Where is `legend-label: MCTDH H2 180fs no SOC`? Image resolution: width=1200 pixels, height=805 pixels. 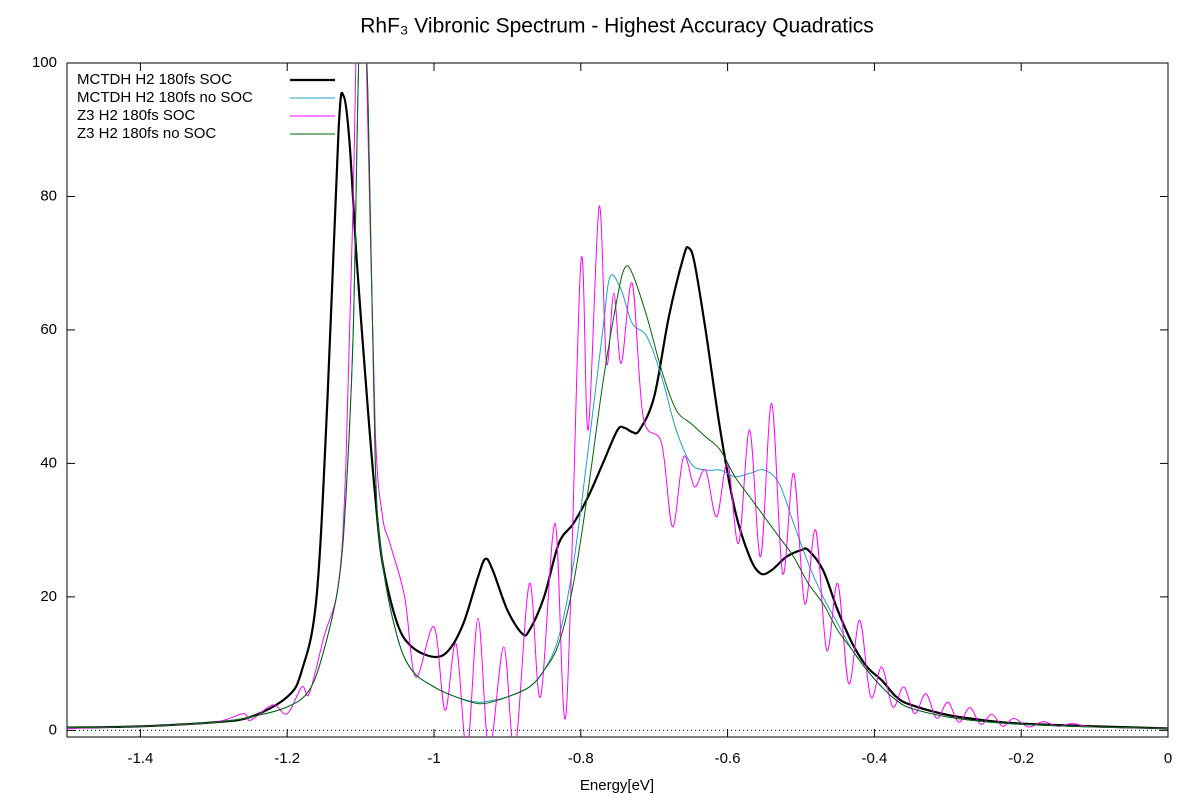
legend-label: MCTDH H2 180fs no SOC is located at coordinates (165, 97).